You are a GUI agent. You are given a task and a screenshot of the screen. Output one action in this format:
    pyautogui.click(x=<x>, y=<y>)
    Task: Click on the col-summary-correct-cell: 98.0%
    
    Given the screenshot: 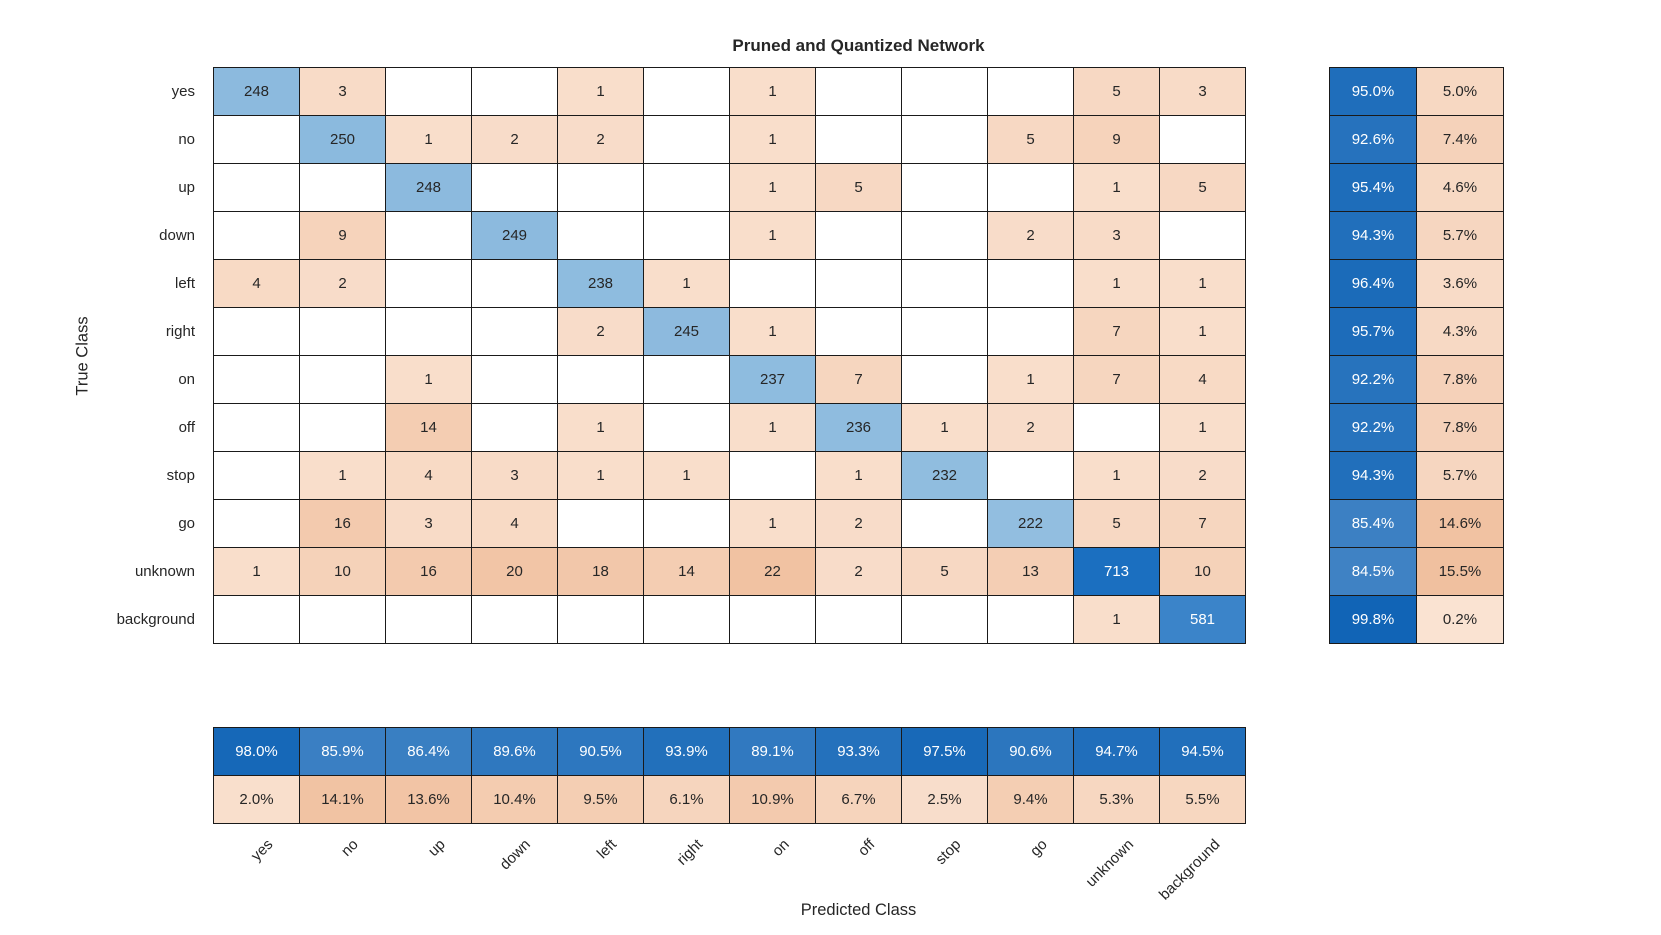 What is the action you would take?
    pyautogui.click(x=256, y=751)
    